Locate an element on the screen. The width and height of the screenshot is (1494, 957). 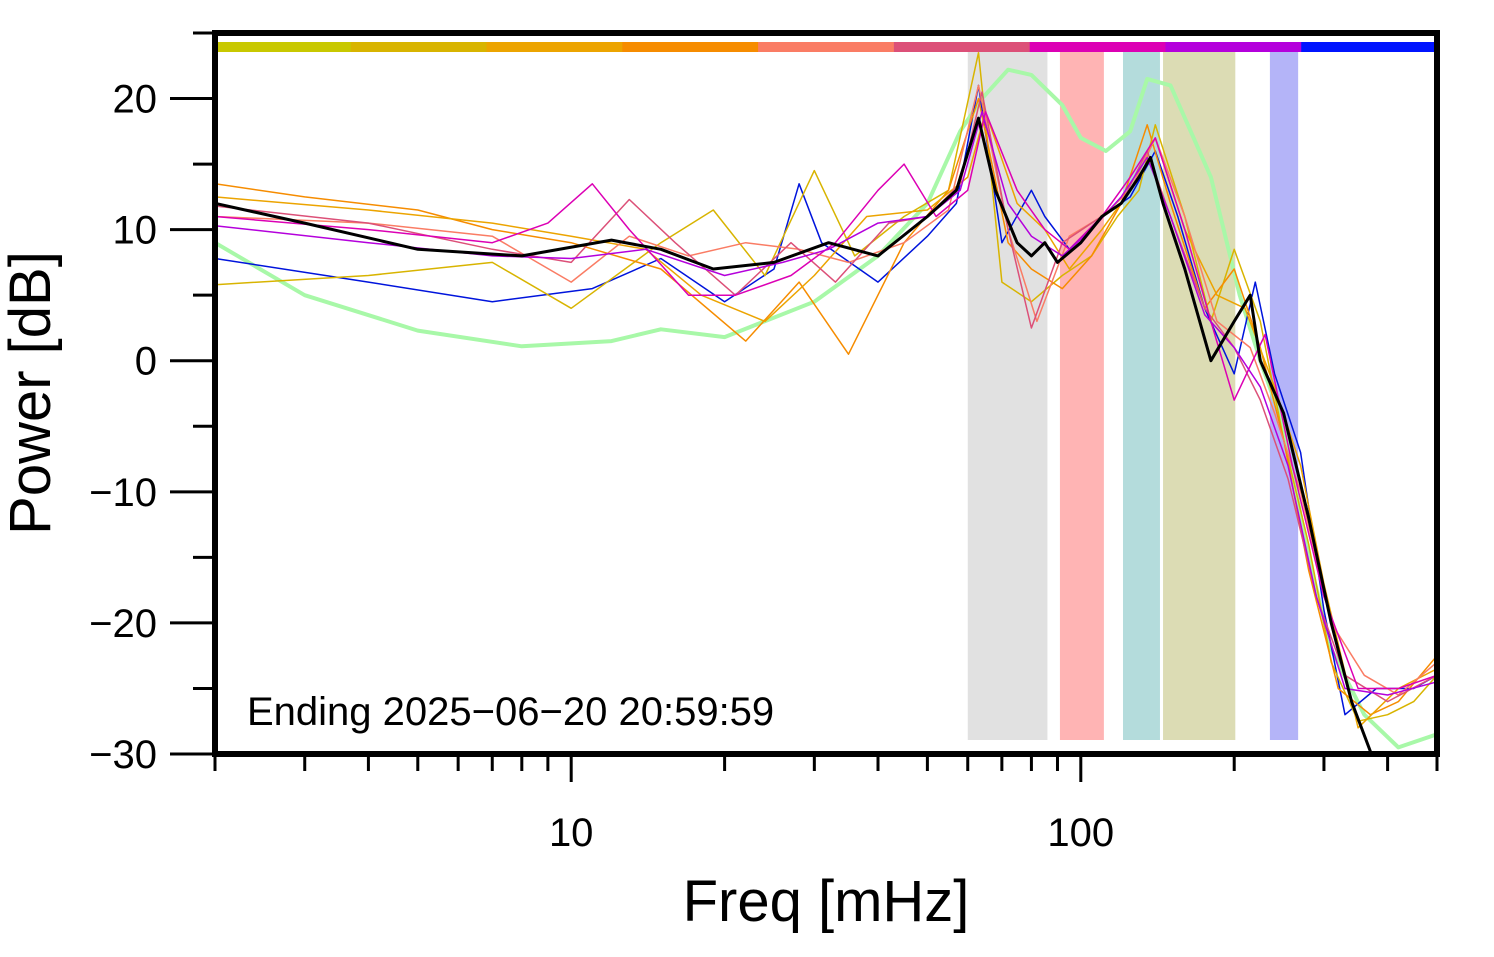
y-tick-label: 10 is located at coordinates (135, 231).